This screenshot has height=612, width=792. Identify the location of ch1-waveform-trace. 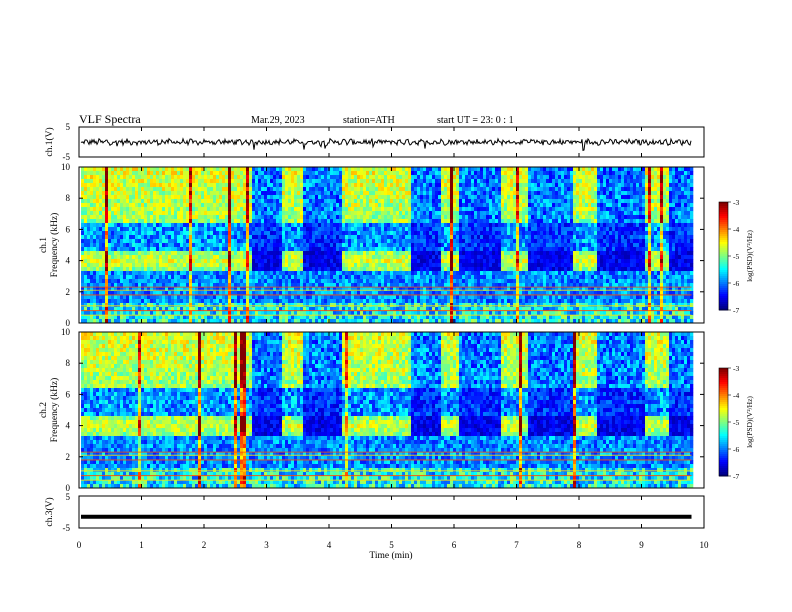
(386, 144).